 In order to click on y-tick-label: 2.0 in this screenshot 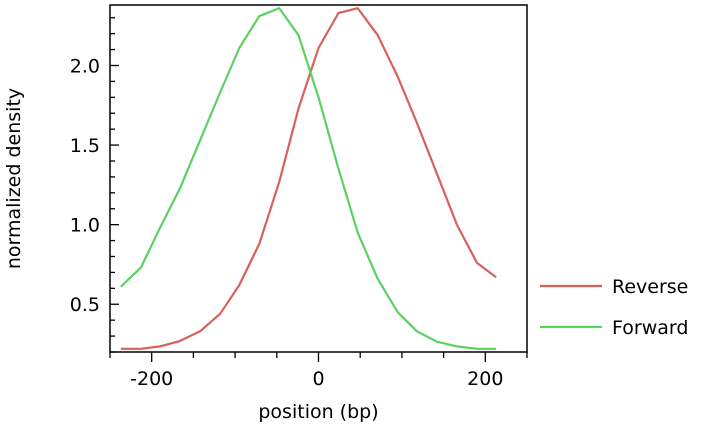, I will do `click(85, 66)`.